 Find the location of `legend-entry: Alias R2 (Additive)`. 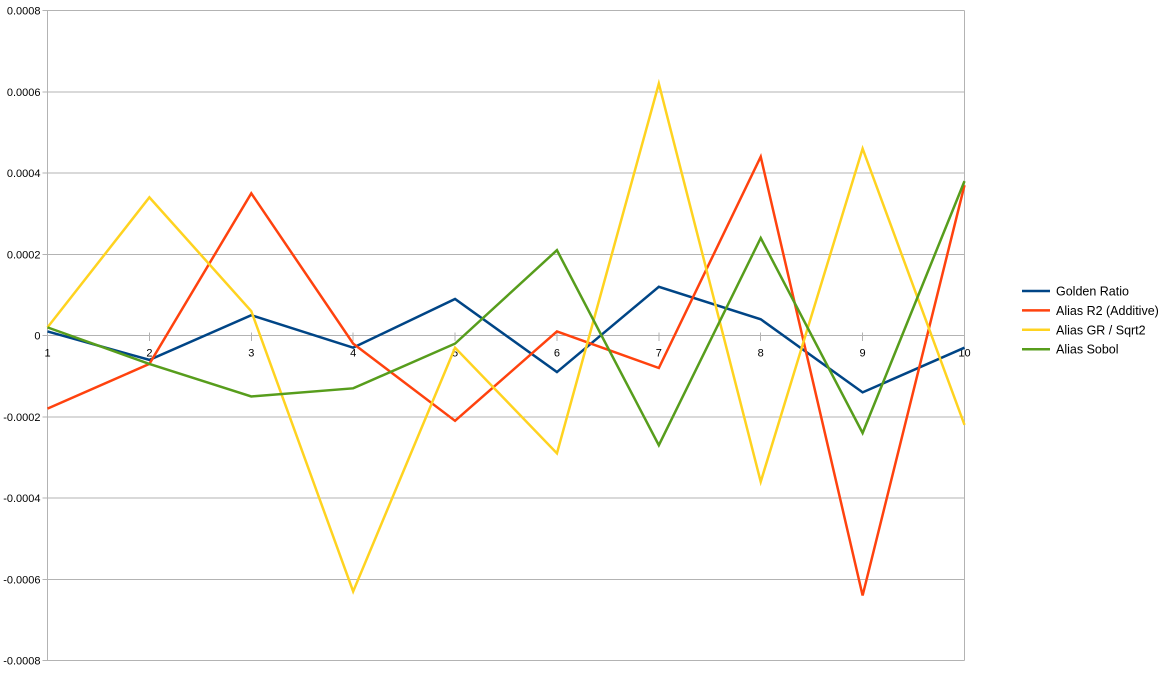

legend-entry: Alias R2 (Additive) is located at coordinates (1090, 311).